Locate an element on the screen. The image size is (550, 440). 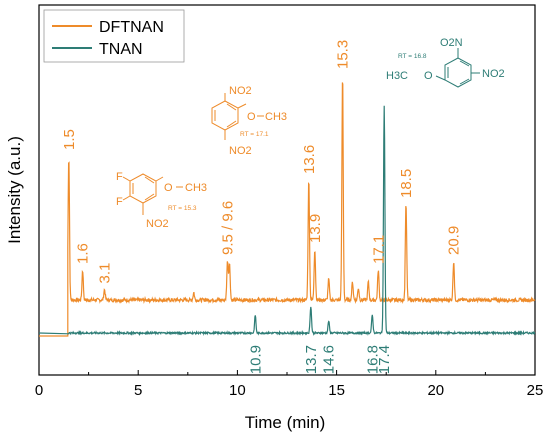
peak-label: 9.5 / 9.6 is located at coordinates (228, 228).